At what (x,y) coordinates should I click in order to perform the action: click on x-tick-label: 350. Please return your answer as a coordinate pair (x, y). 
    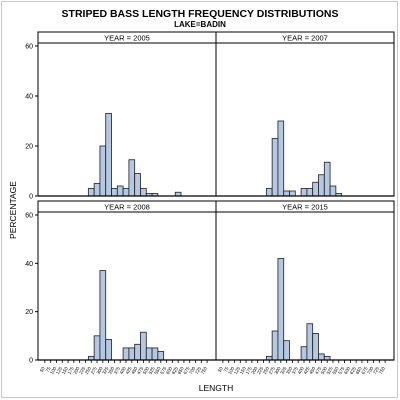
    Looking at the image, I should click on (289, 371).